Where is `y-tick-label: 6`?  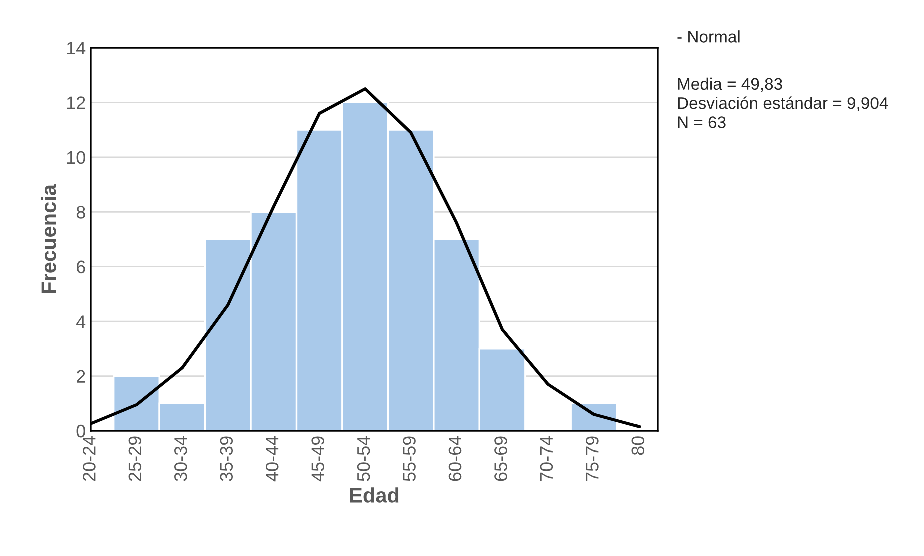 y-tick-label: 6 is located at coordinates (81, 267).